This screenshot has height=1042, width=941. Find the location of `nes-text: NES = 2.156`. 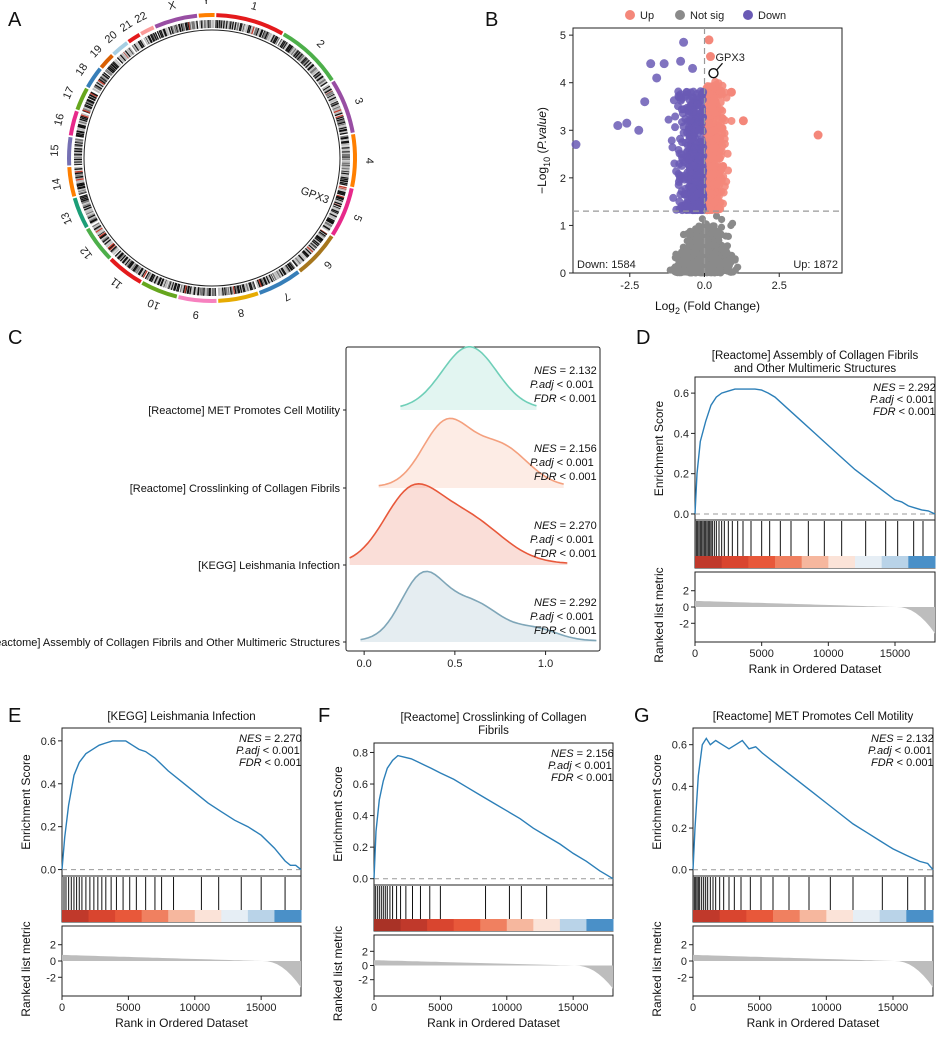

nes-text: NES = 2.156 is located at coordinates (582, 754).